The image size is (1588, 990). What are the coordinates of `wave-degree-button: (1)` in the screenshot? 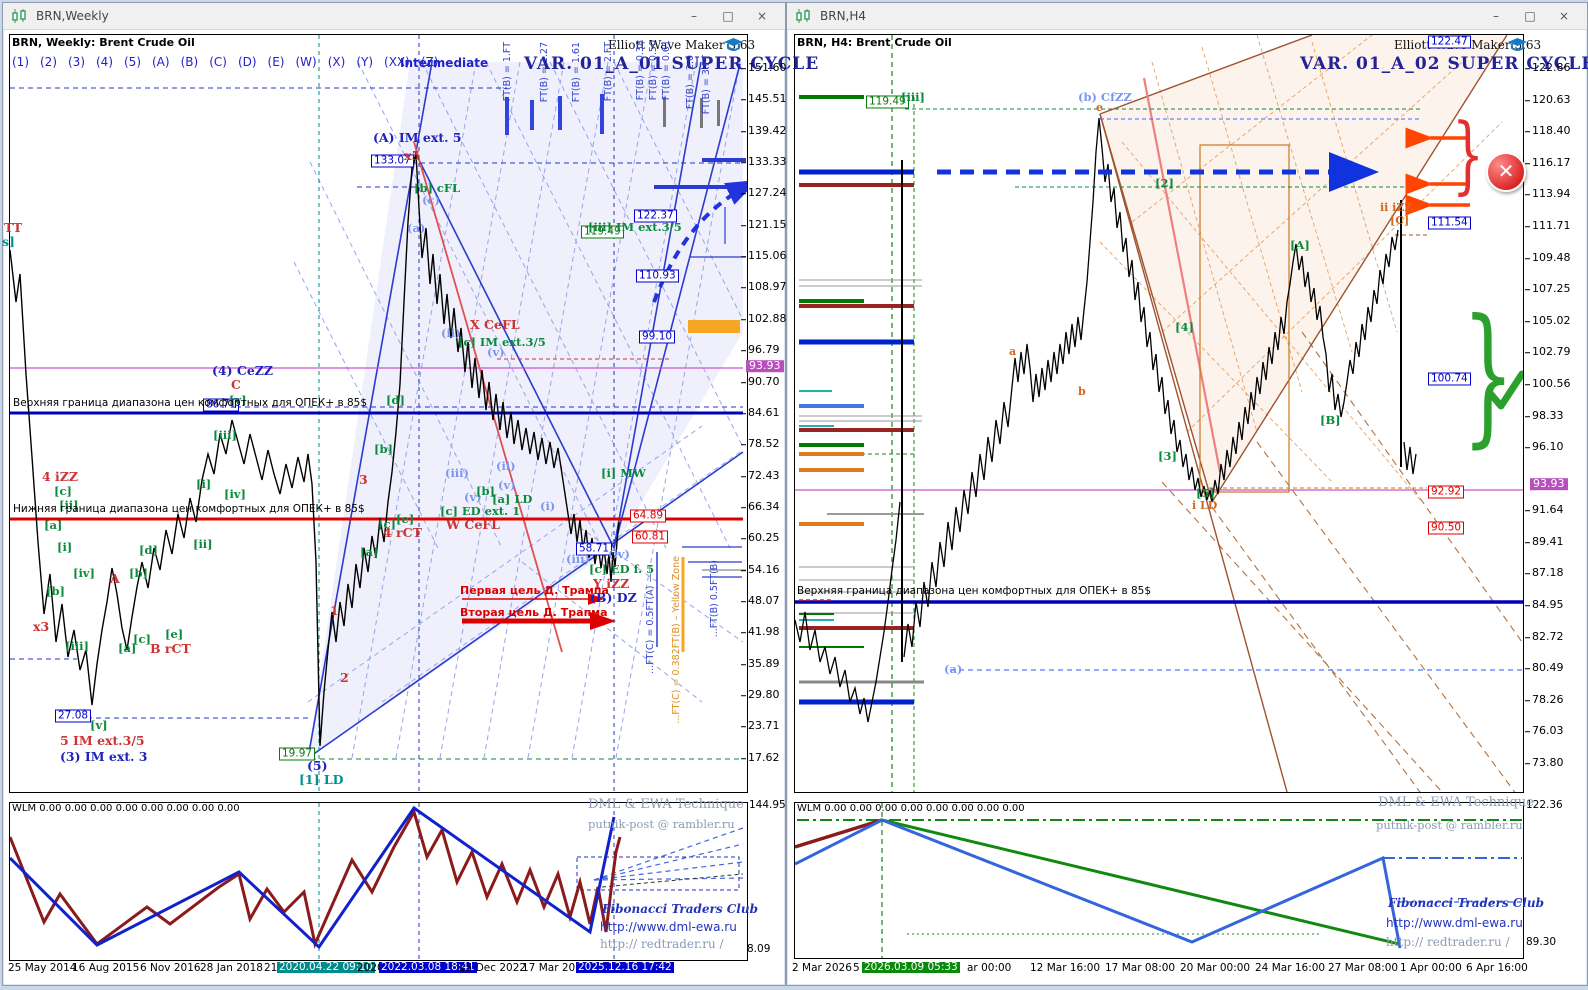 It's located at (20, 62).